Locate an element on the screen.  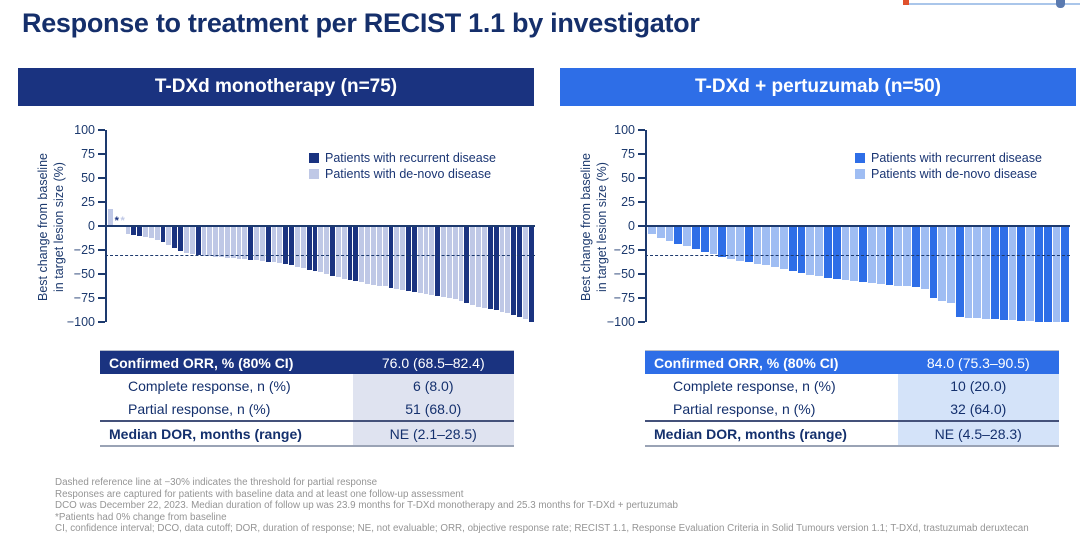
panel-header-pertuzumab: T-DXd + pertuzumab (n=50) is located at coordinates (818, 87).